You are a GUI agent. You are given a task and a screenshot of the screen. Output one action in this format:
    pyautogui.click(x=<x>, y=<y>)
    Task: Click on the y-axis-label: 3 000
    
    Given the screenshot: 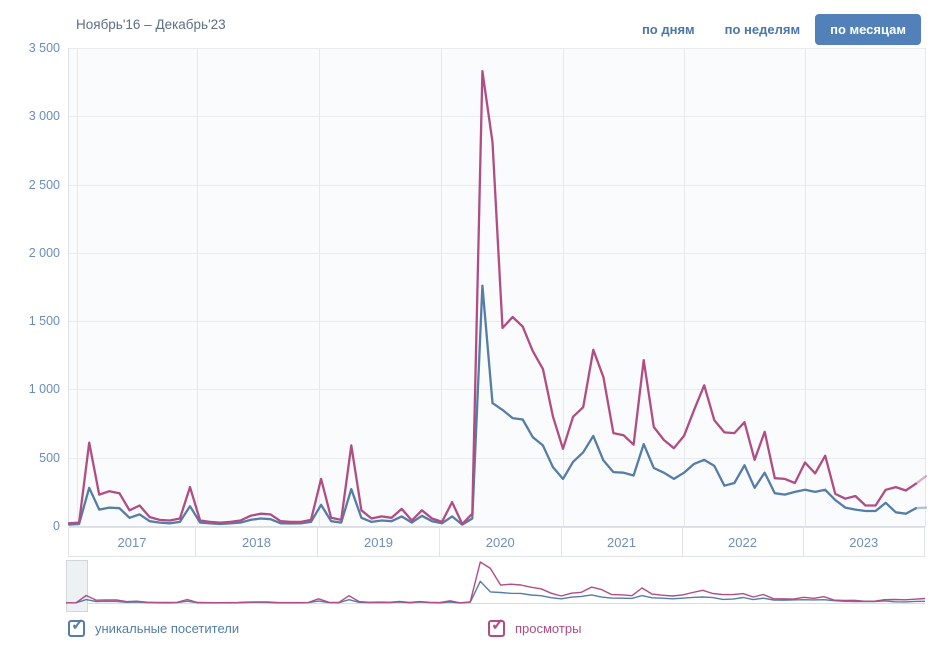 What is the action you would take?
    pyautogui.click(x=44, y=116)
    